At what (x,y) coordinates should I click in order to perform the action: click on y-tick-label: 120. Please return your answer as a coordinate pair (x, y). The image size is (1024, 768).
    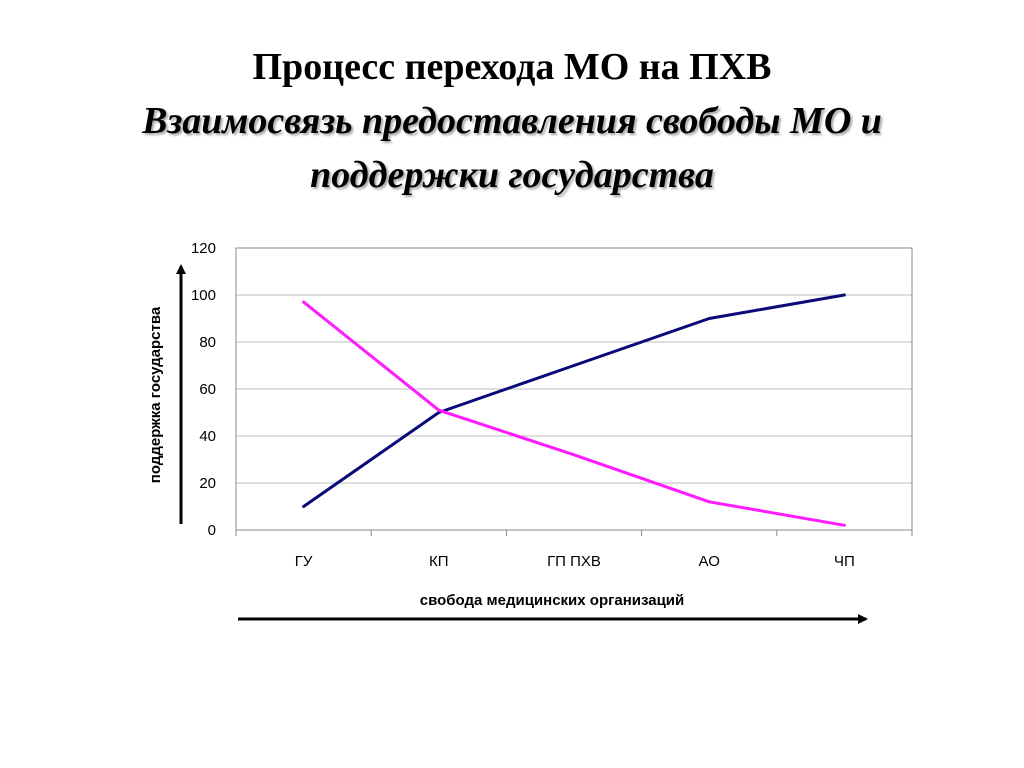
    Looking at the image, I should click on (203, 248).